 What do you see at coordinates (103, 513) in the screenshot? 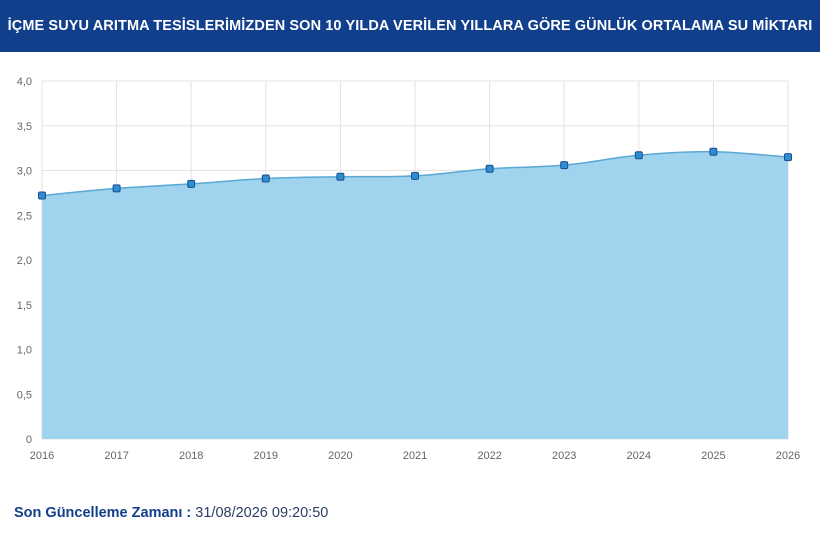
I see `last-updated-label: Son Güncelleme Zamanı :` at bounding box center [103, 513].